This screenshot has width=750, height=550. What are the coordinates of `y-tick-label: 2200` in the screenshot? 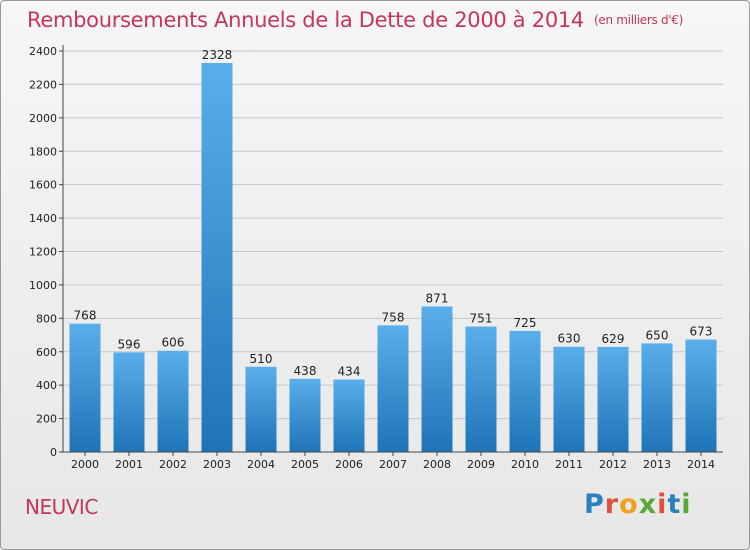 It's located at (43, 84).